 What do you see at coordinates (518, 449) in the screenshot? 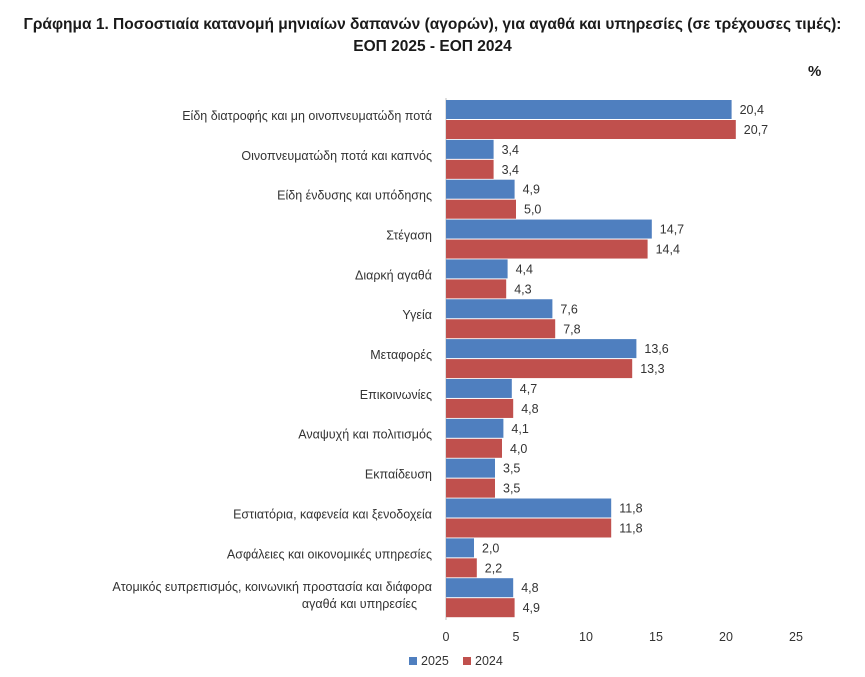
I see `data-label-2024: 4,0` at bounding box center [518, 449].